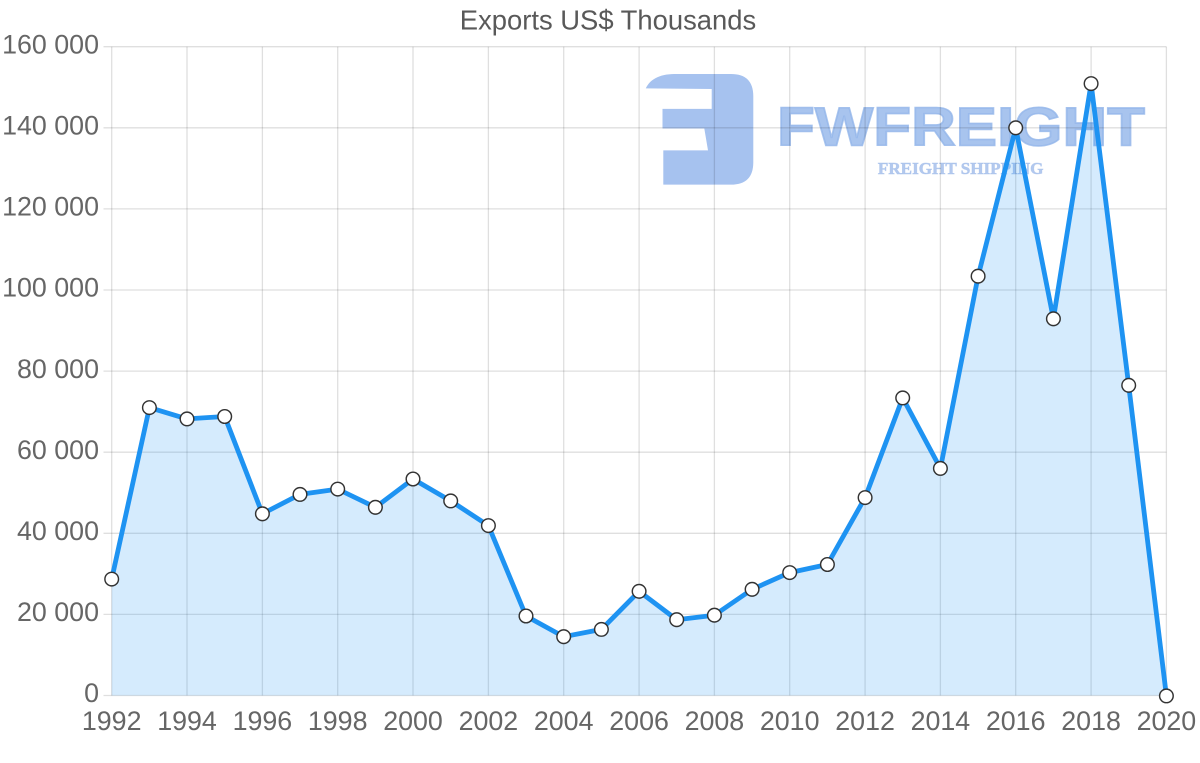 The width and height of the screenshot is (1200, 763). Describe the element at coordinates (338, 721) in the screenshot. I see `svg-text: 1998` at that location.